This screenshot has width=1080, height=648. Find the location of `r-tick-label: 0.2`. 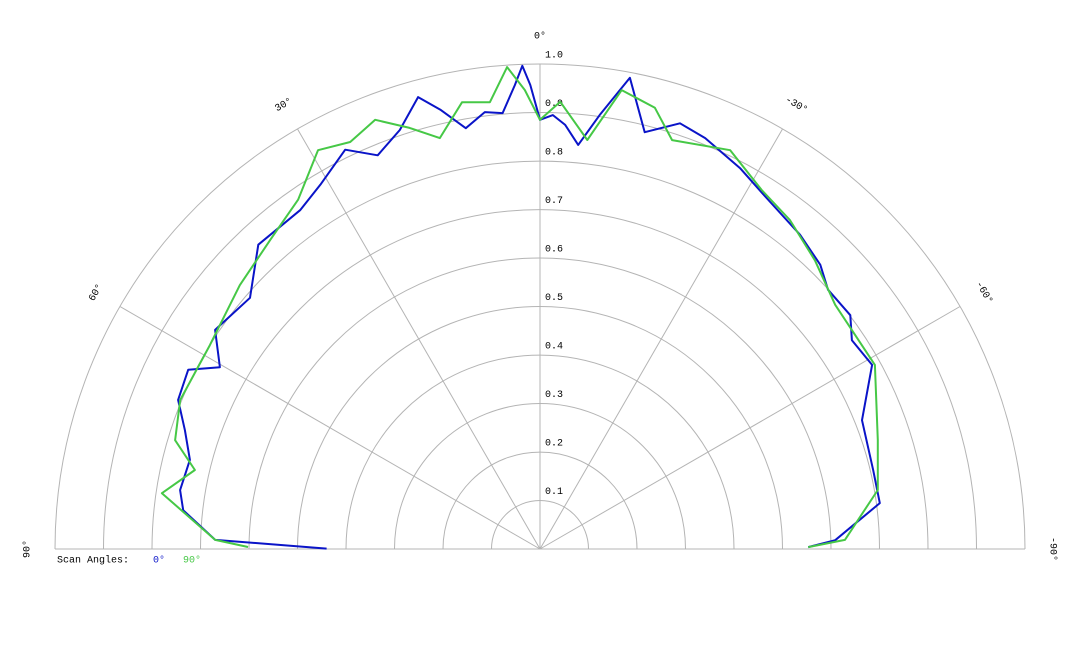

r-tick-label: 0.2 is located at coordinates (554, 444).